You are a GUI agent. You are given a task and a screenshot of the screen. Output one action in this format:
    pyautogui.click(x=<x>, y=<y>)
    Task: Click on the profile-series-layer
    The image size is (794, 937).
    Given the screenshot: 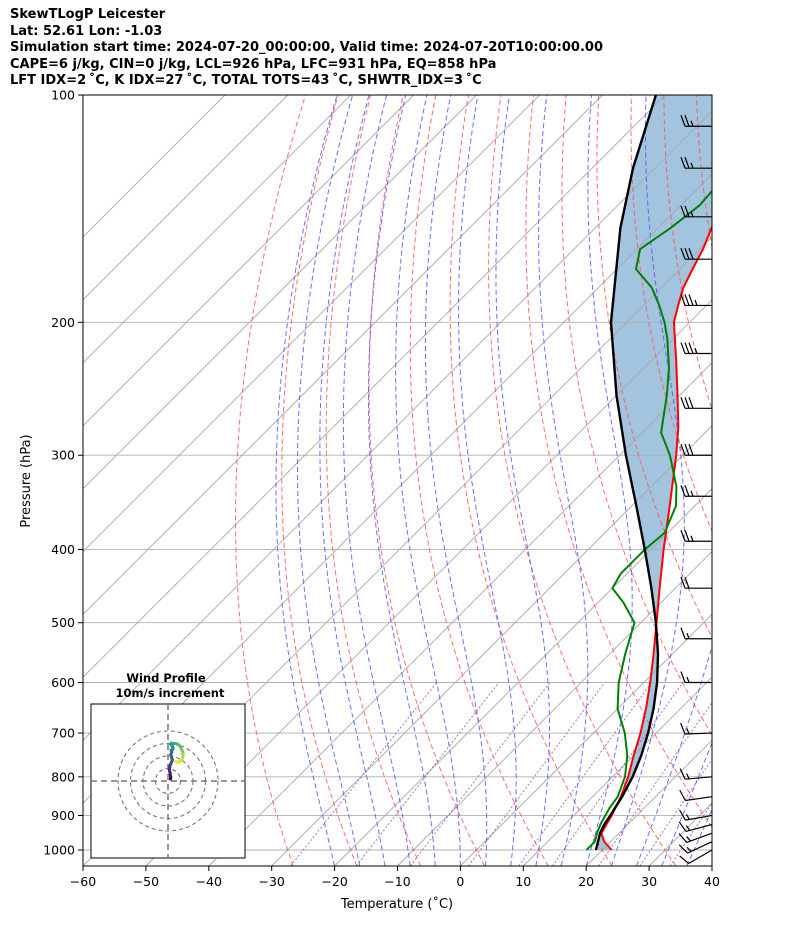 What is the action you would take?
    pyautogui.click(x=648, y=473)
    